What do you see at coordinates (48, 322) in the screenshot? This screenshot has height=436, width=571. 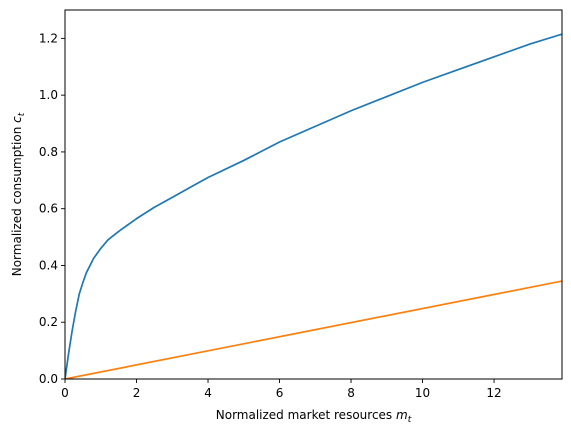 I see `y-tick-label: 0.2` at bounding box center [48, 322].